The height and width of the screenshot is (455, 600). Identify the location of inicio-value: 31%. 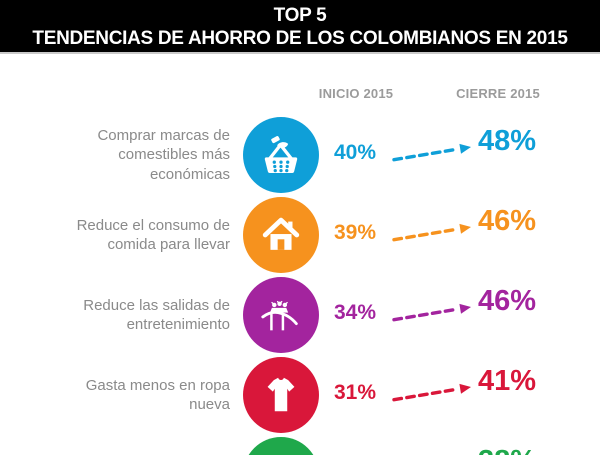
(355, 392).